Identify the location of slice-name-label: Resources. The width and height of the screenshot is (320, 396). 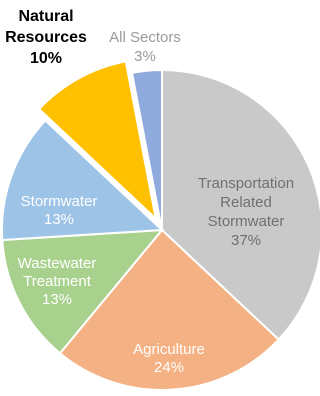
(46, 37).